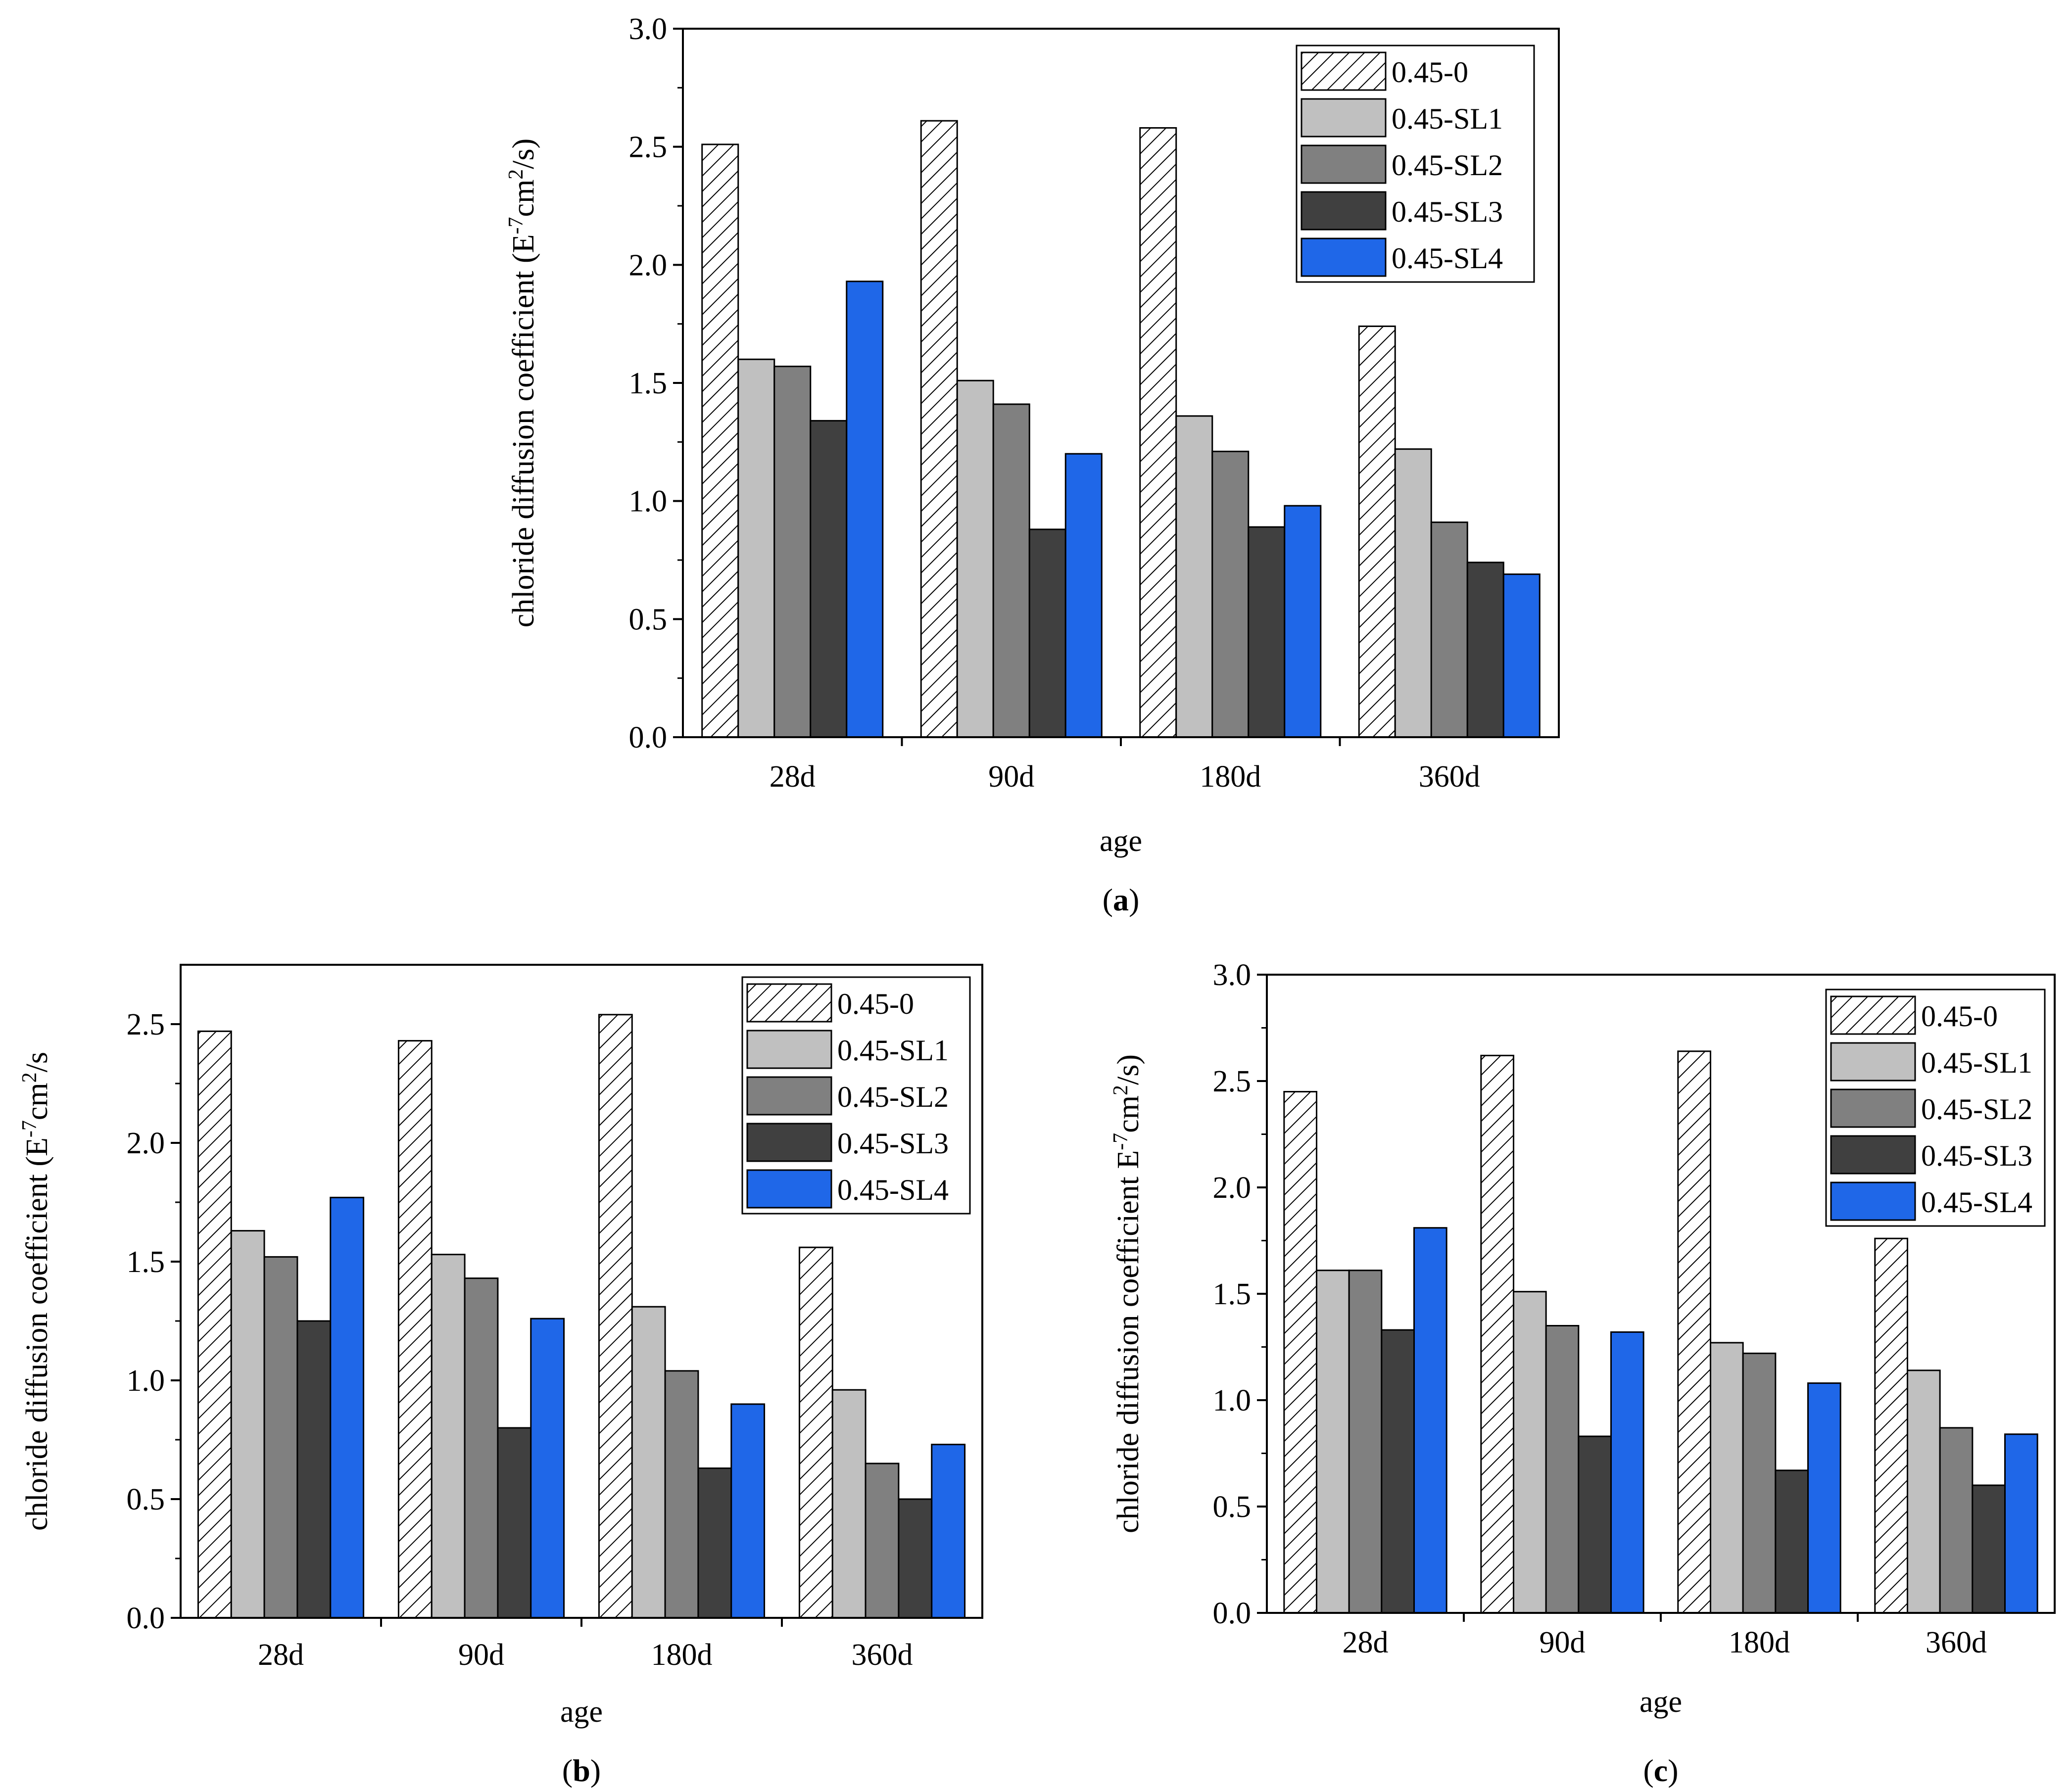 The image size is (2072, 1792). What do you see at coordinates (281, 1655) in the screenshot?
I see `x-tick-label-b-0: 28d` at bounding box center [281, 1655].